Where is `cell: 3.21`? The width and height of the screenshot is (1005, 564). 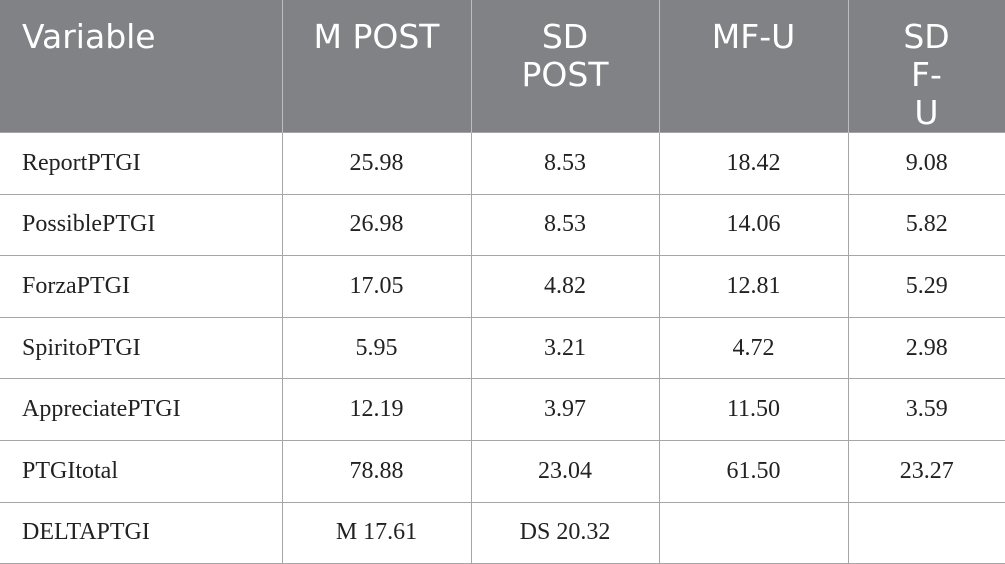 cell: 3.21 is located at coordinates (565, 348).